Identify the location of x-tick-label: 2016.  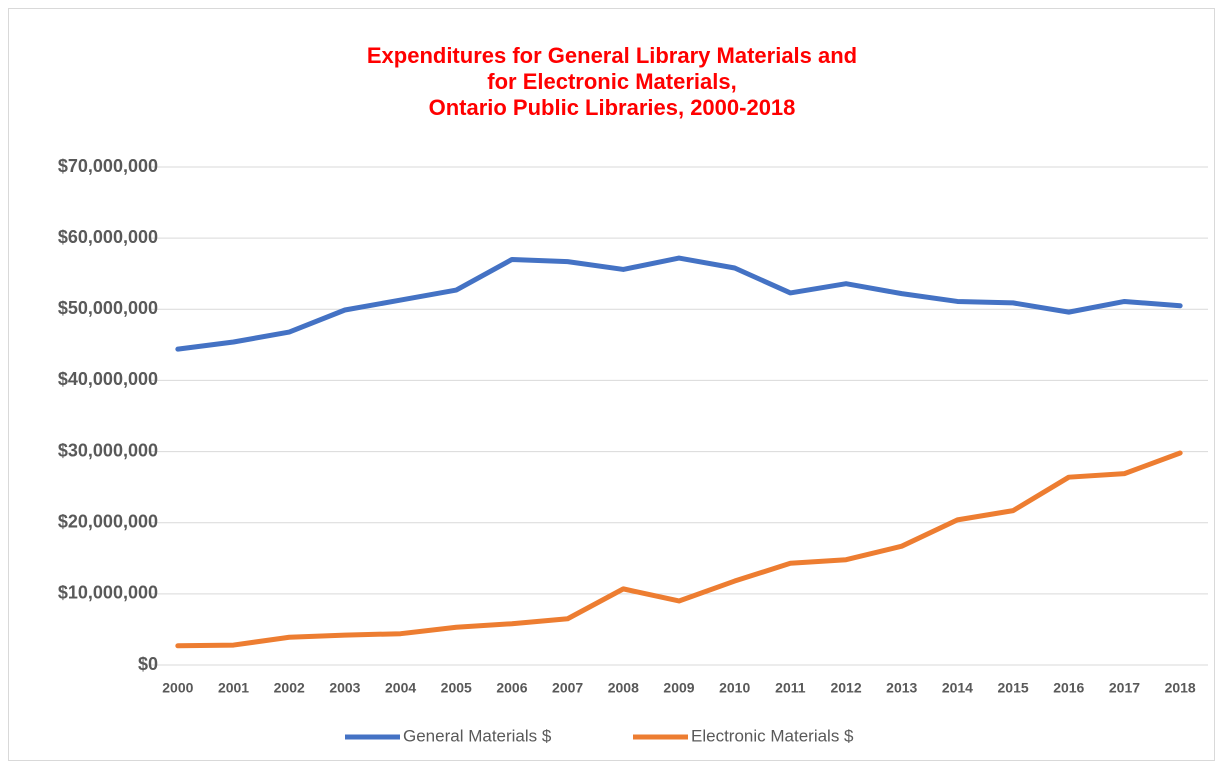
(1068, 688).